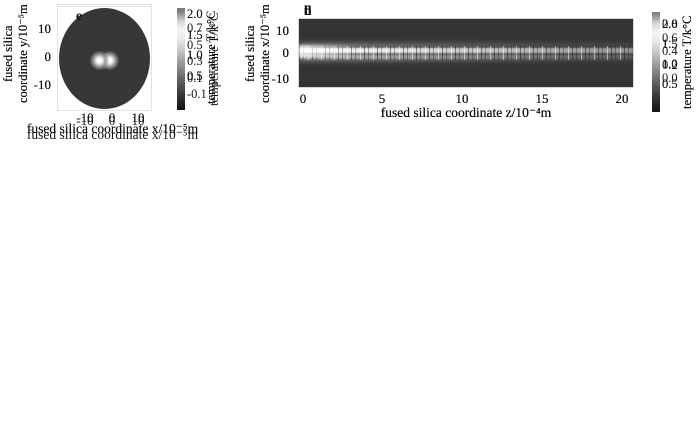  Describe the element at coordinates (79, 15) in the screenshot. I see `panel-letter: e` at that location.